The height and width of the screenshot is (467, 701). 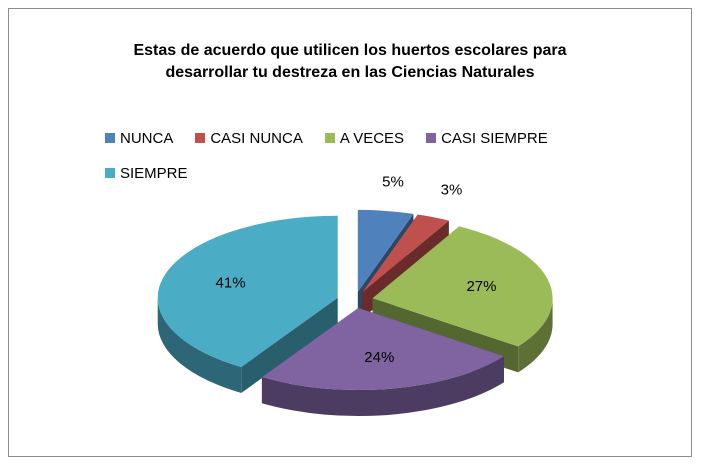 I want to click on legend-label: NUNCA, so click(x=147, y=138).